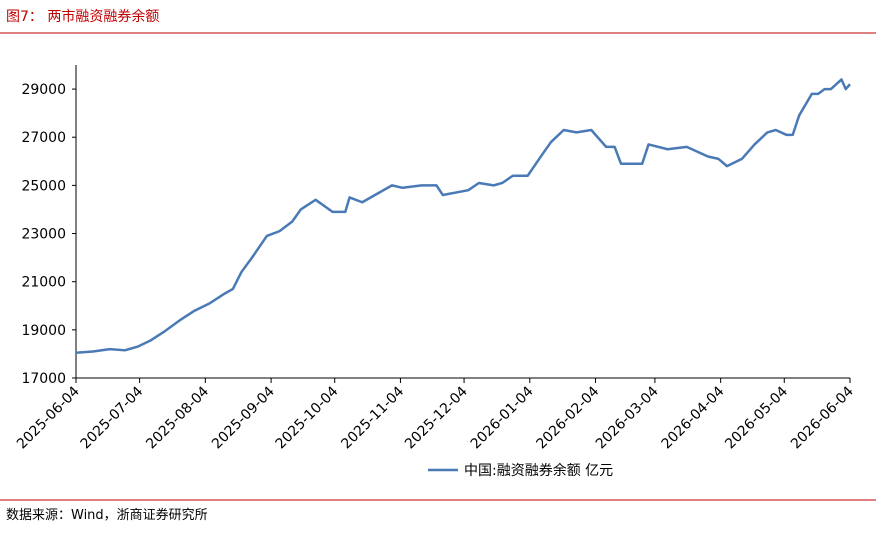  What do you see at coordinates (756, 417) in the screenshot?
I see `x-tick-label: 2026-05-04` at bounding box center [756, 417].